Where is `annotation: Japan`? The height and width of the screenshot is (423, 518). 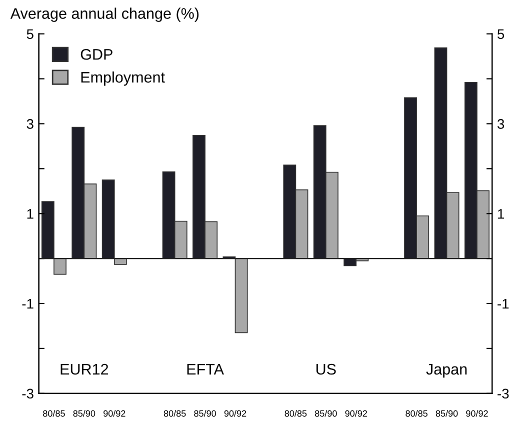 annotation: Japan is located at coordinates (446, 371).